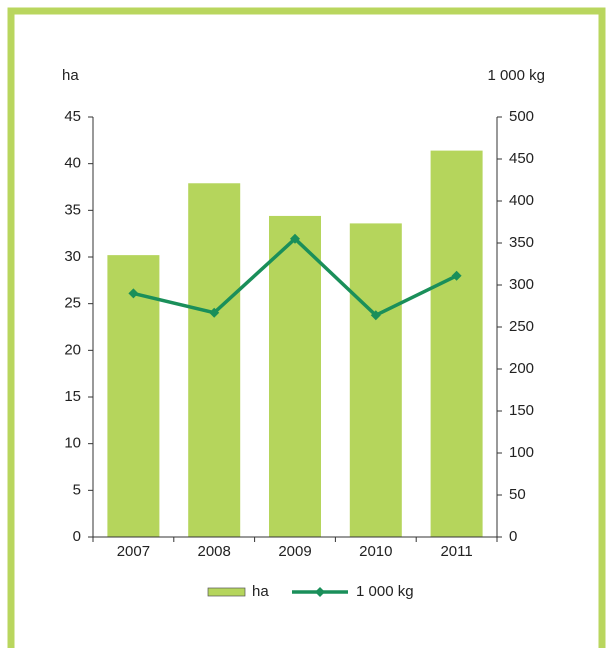 Image resolution: width=613 pixels, height=648 pixels. Describe the element at coordinates (72, 256) in the screenshot. I see `y-tick-label: 30` at that location.